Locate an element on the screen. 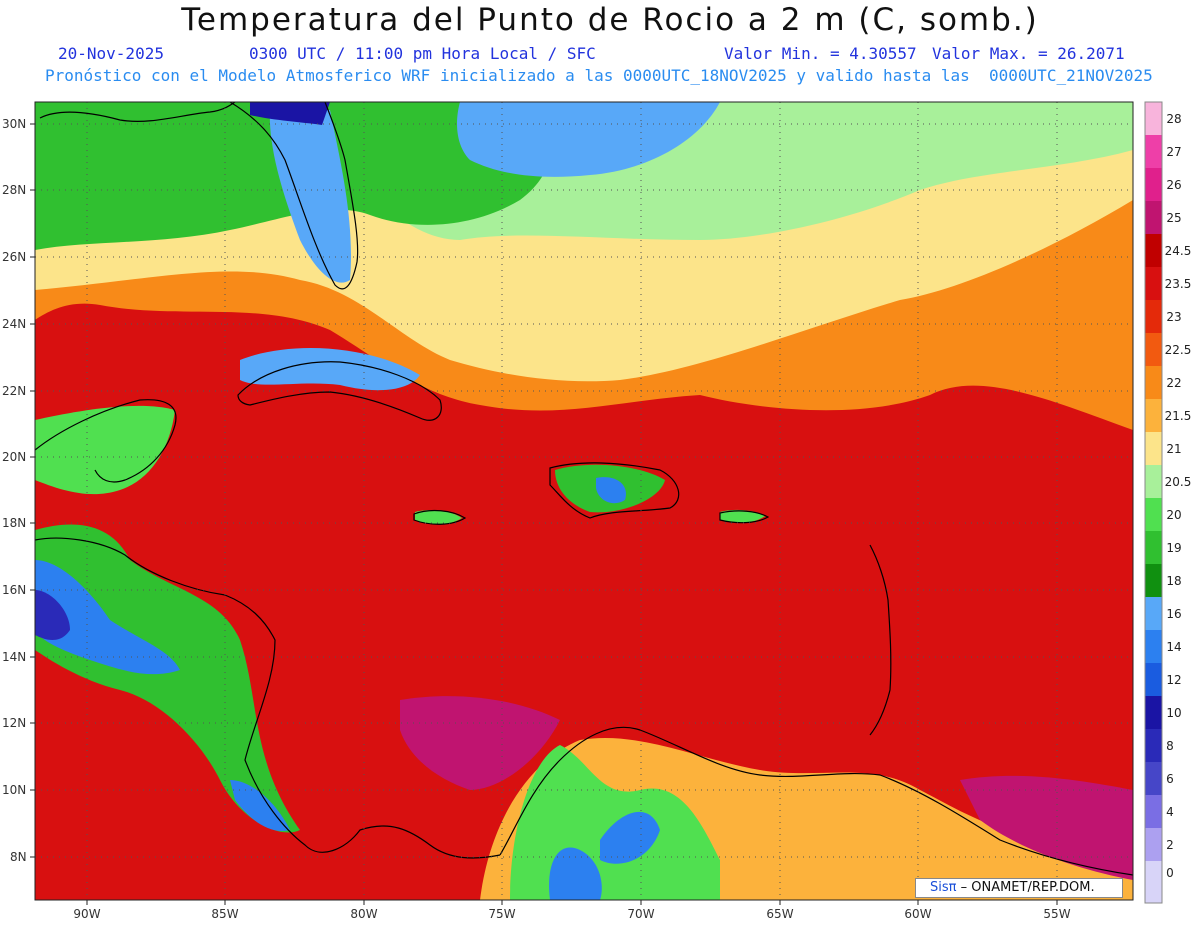  lat-label: 24N is located at coordinates (14, 324).